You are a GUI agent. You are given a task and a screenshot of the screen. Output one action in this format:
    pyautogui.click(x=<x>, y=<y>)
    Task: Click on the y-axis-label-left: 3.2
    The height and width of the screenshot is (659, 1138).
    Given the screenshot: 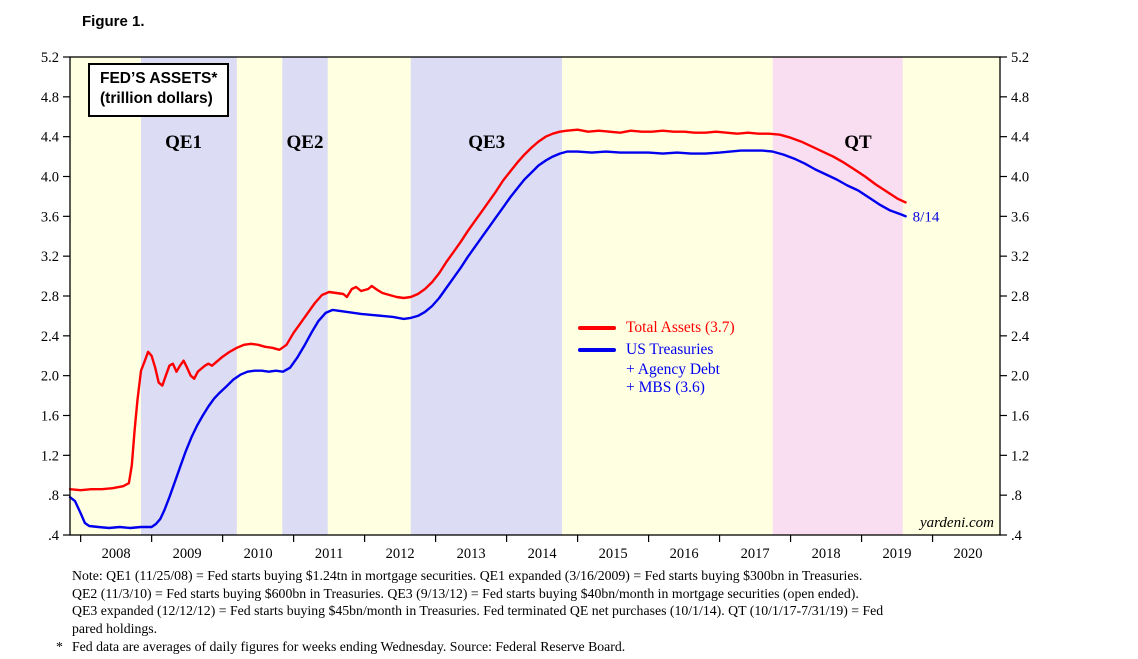 What is the action you would take?
    pyautogui.click(x=50, y=257)
    